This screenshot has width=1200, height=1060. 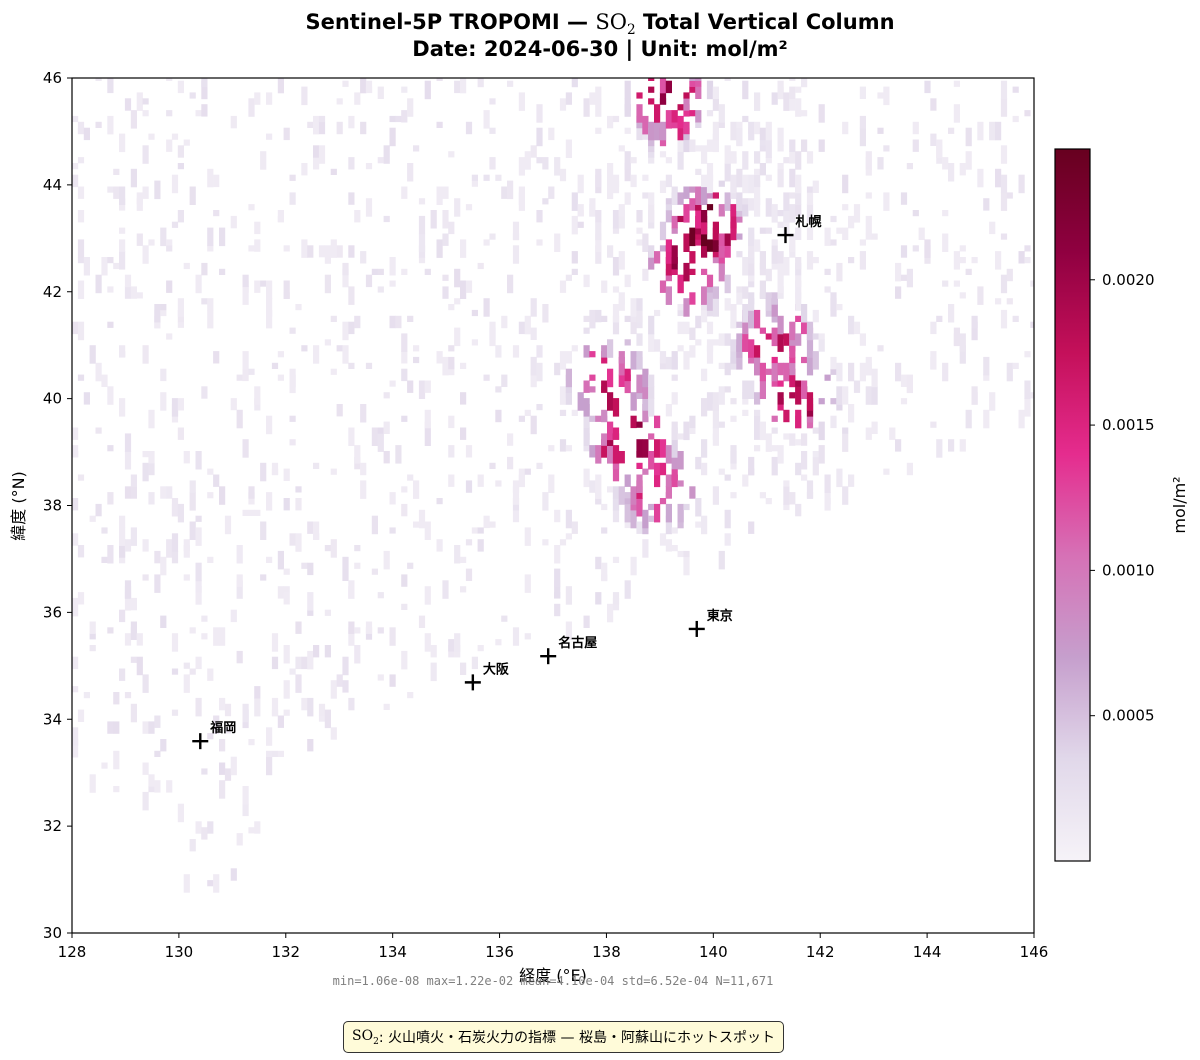 What do you see at coordinates (1128, 280) in the screenshot?
I see `colorbar-tick-label: 0.0020` at bounding box center [1128, 280].